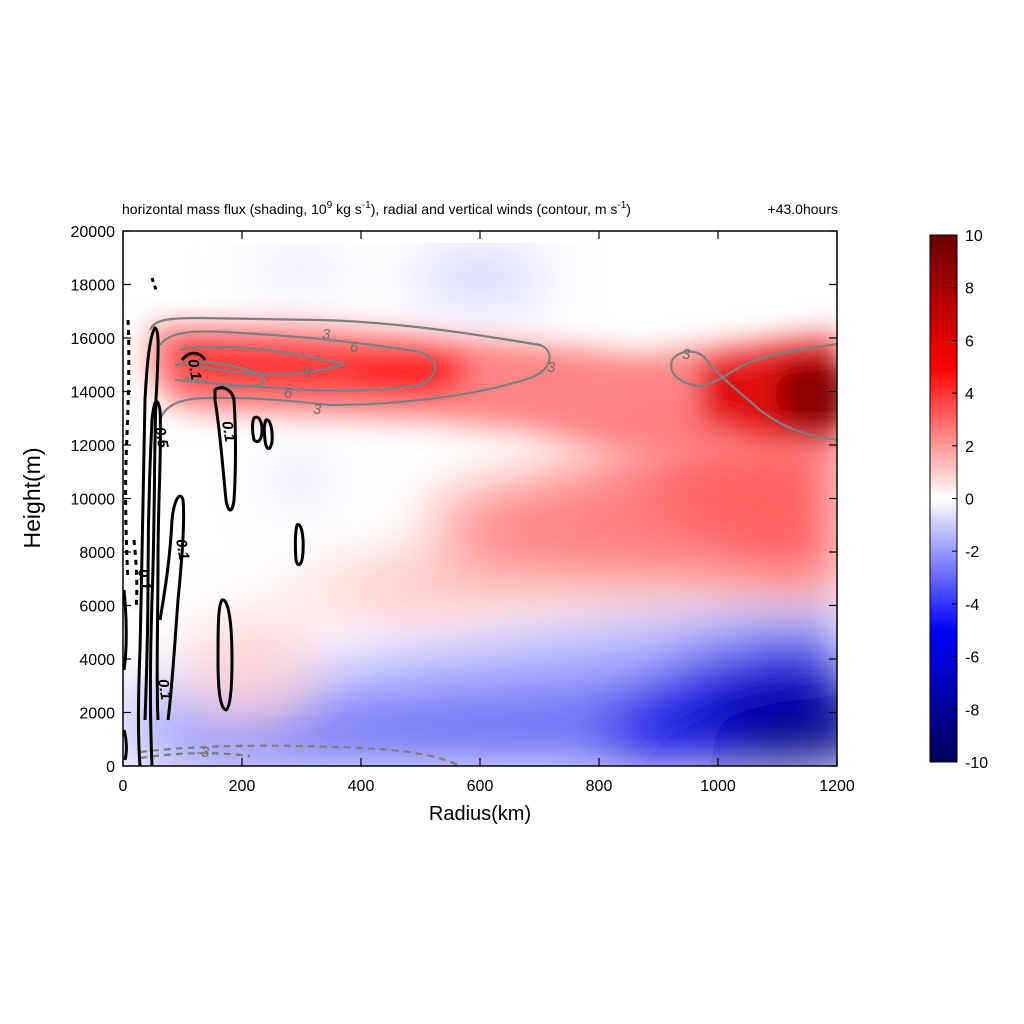 The width and height of the screenshot is (1024, 1024). What do you see at coordinates (599, 786) in the screenshot?
I see `x-tick-label: 800` at bounding box center [599, 786].